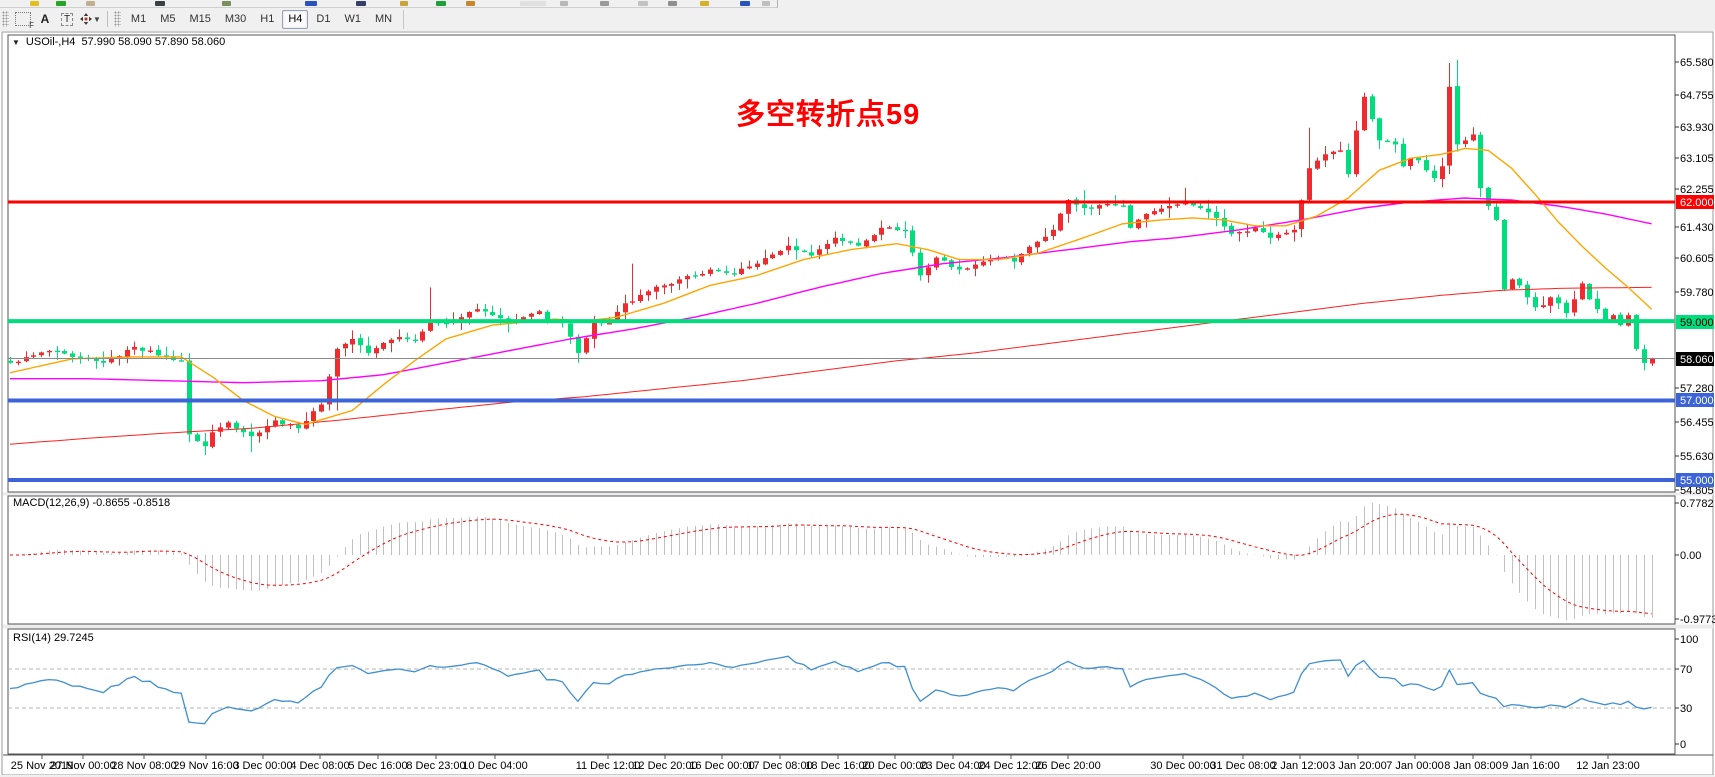 The height and width of the screenshot is (777, 1715). I want to click on svg-text: 23 Dec 04:00, so click(952, 766).